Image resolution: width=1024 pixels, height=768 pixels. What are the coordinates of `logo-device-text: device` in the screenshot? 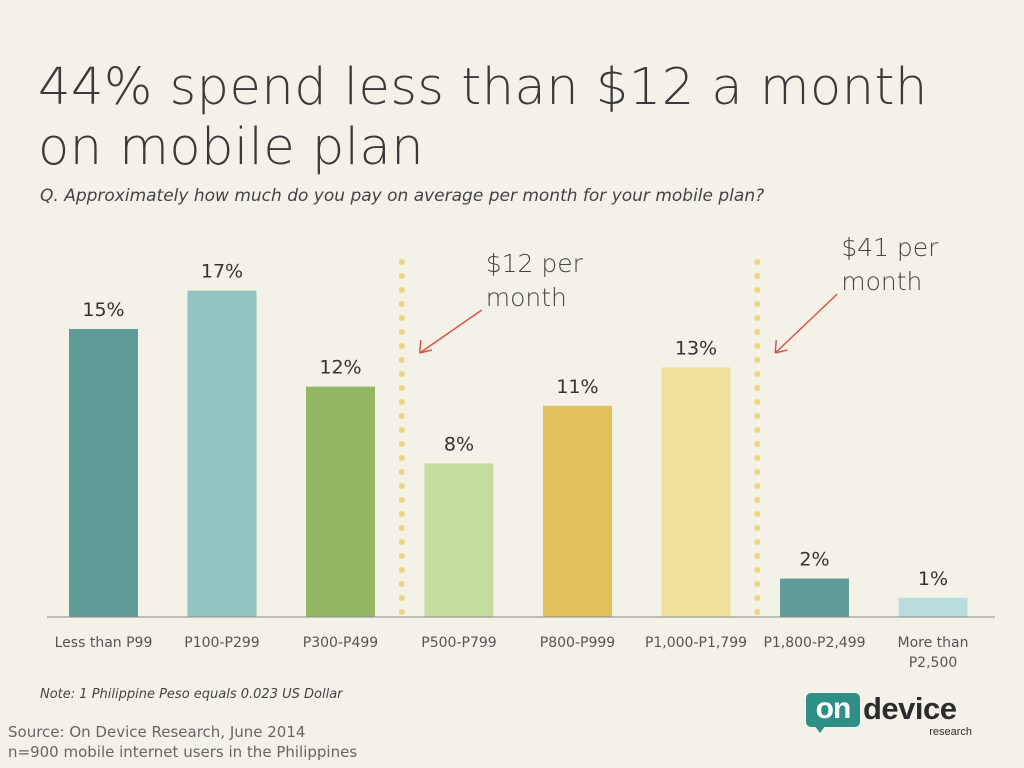 It's located at (910, 708).